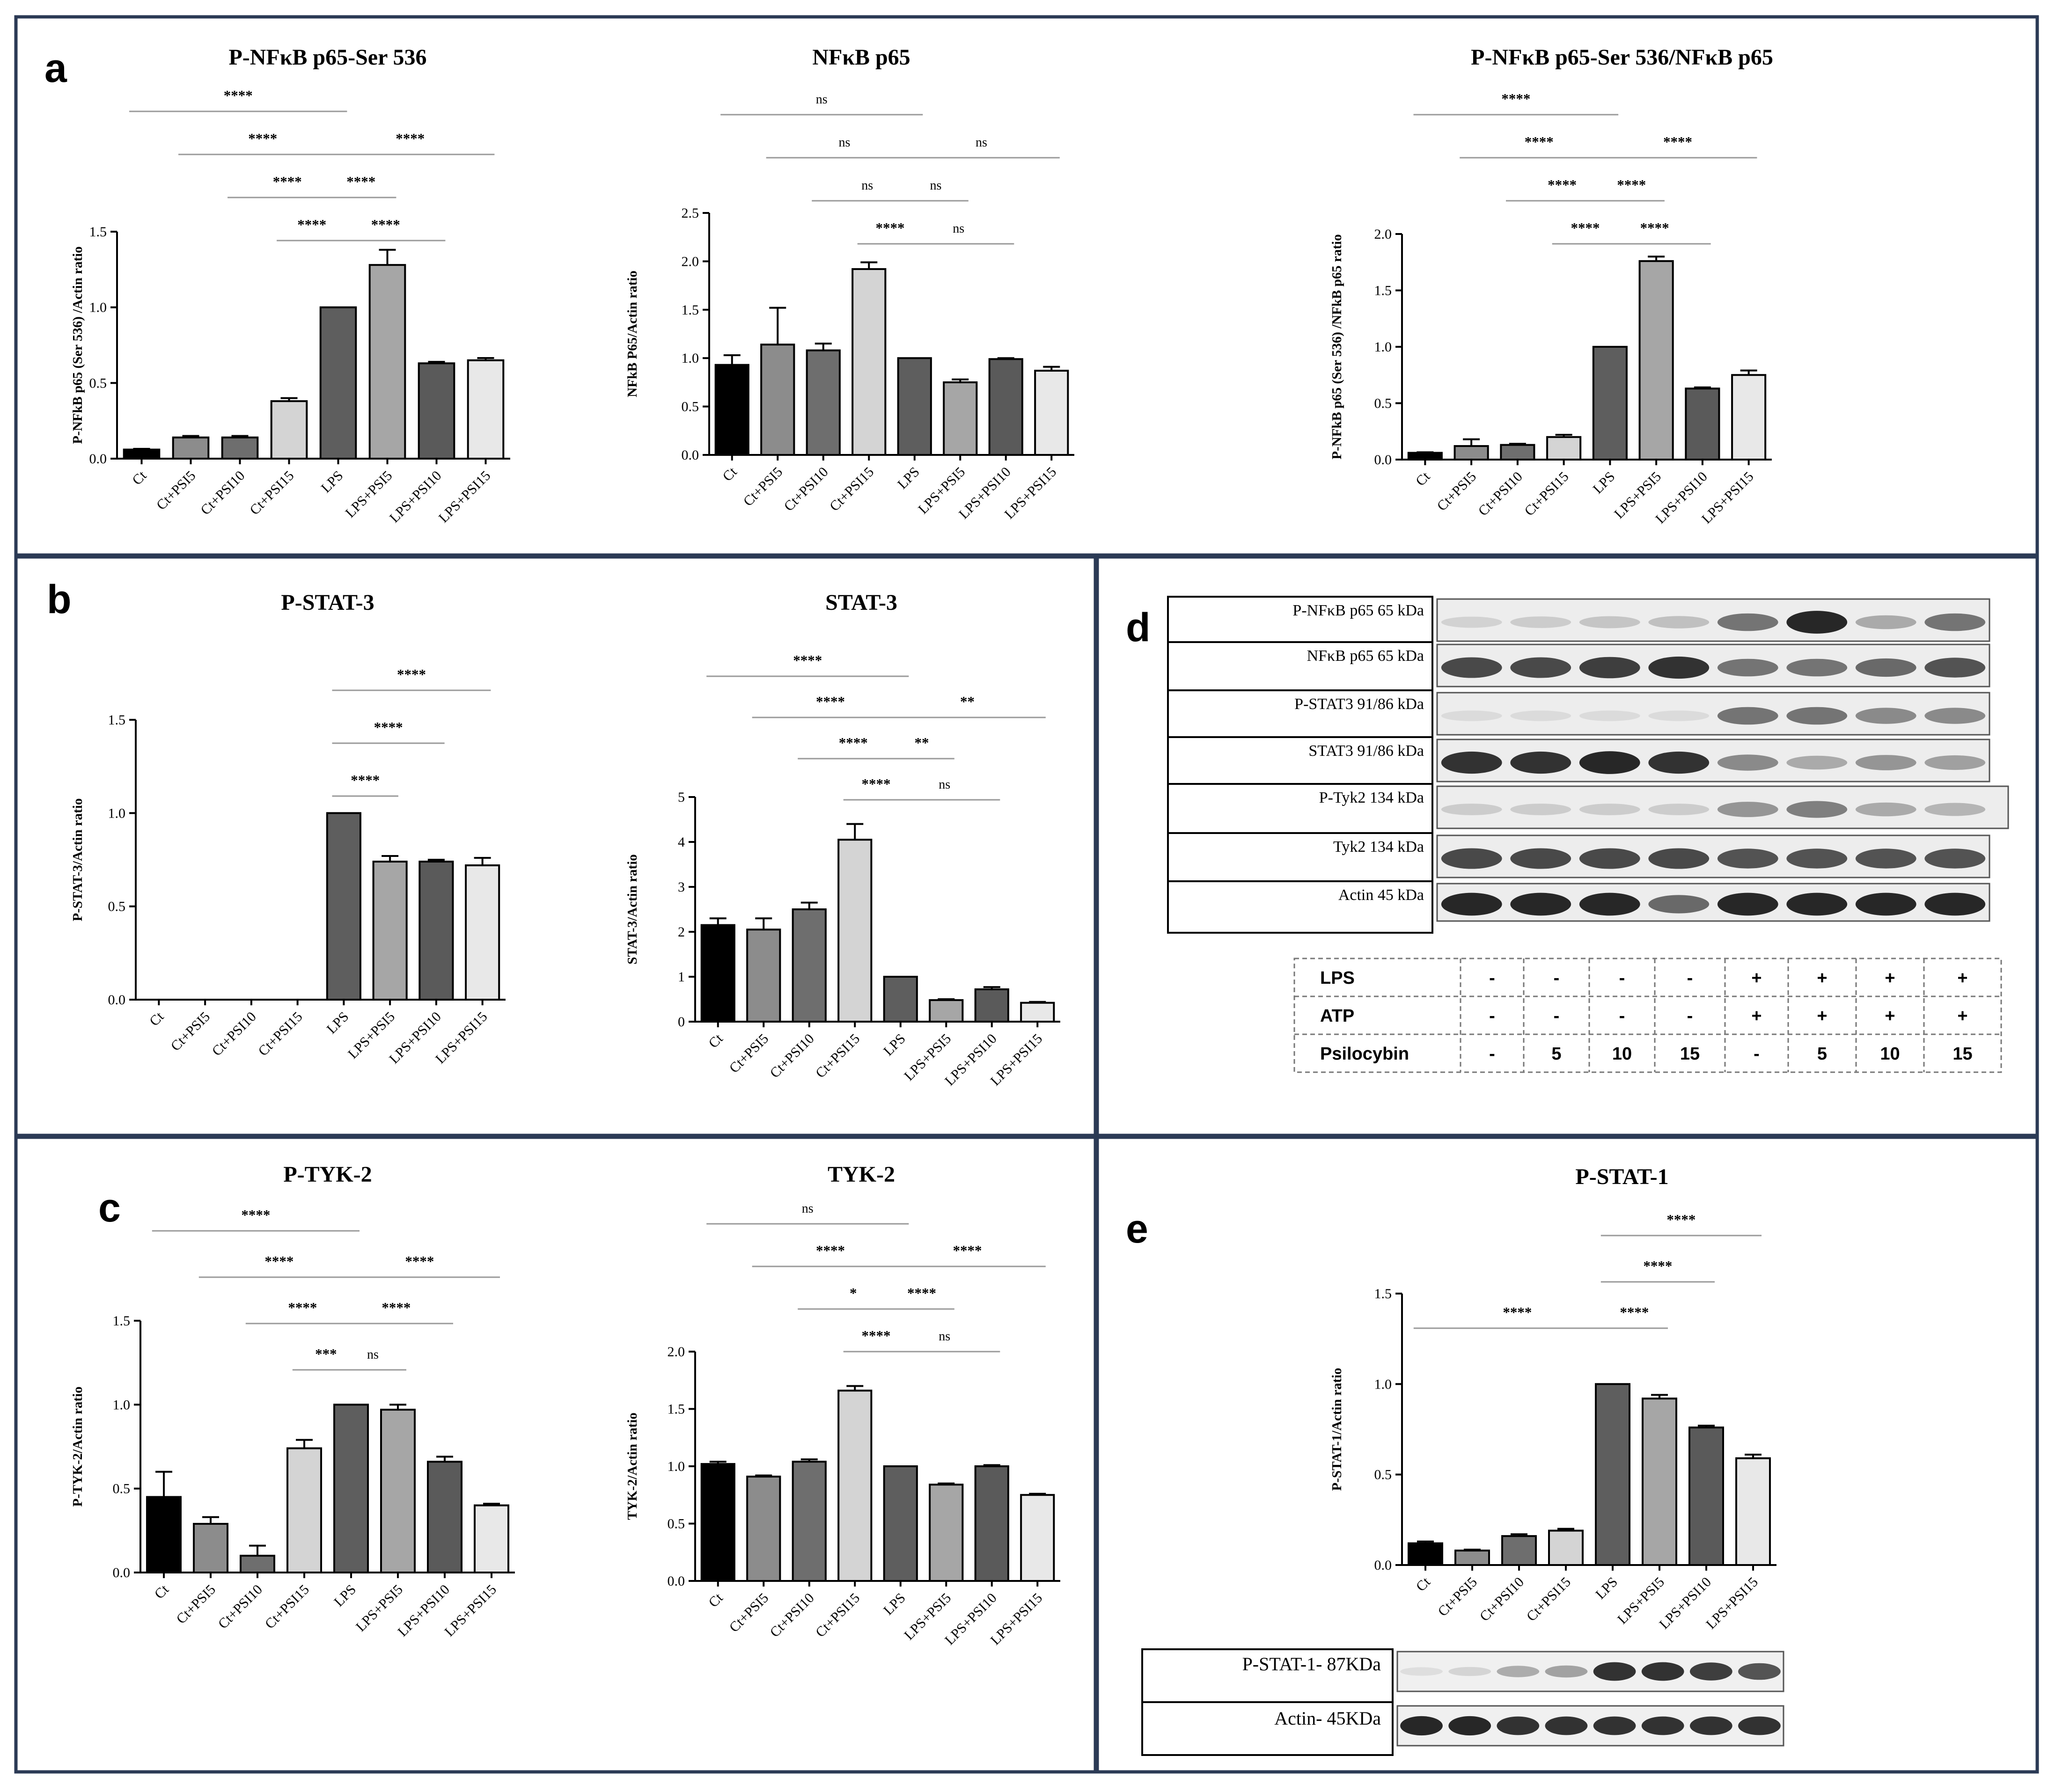  Describe the element at coordinates (117, 906) in the screenshot. I see `y-tick-label: 0.5` at that location.